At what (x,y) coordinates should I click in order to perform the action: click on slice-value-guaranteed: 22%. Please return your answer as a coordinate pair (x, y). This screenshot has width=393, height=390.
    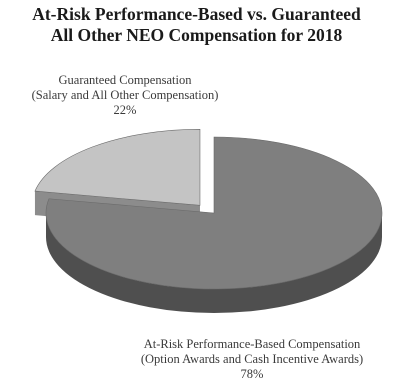
    Looking at the image, I should click on (125, 110).